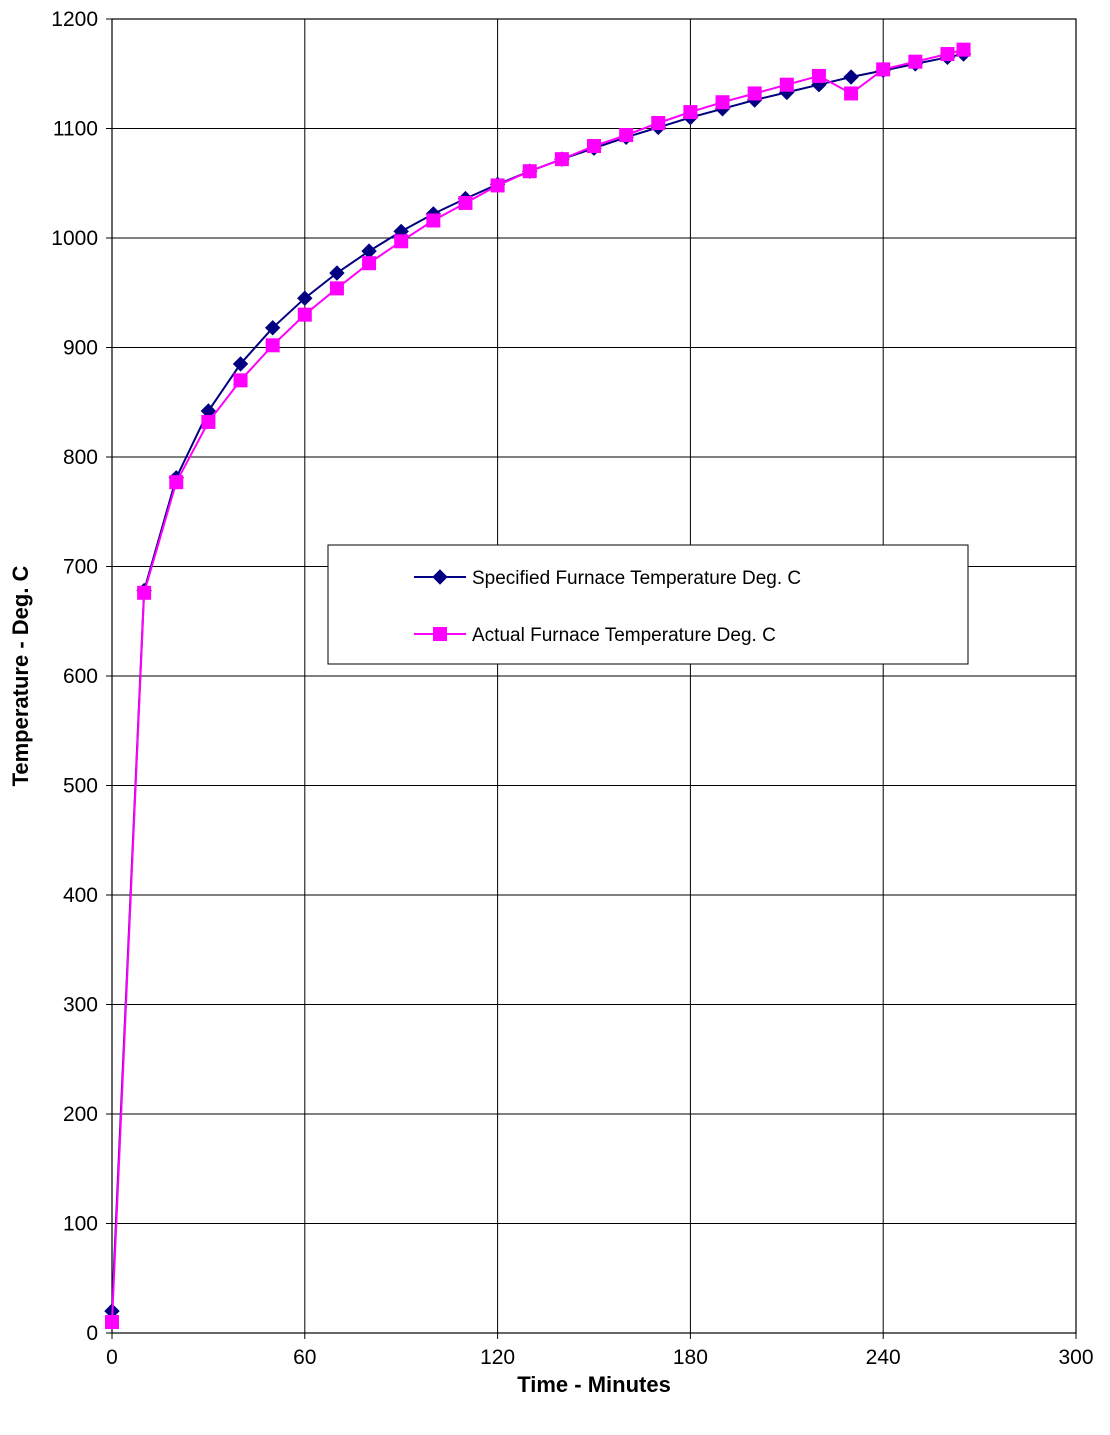 Image resolution: width=1110 pixels, height=1435 pixels. Describe the element at coordinates (636, 578) in the screenshot. I see `legend-label: Specified Furnace Temperature Deg. C` at that location.